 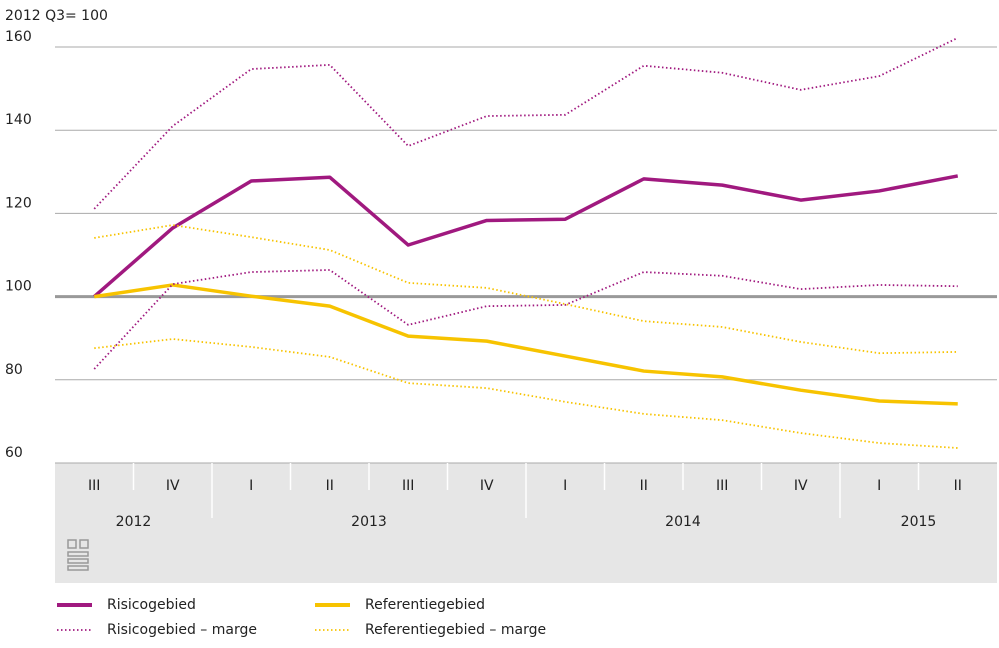 I want to click on y-axis-title: 2012 Q3= 100, so click(x=56, y=16).